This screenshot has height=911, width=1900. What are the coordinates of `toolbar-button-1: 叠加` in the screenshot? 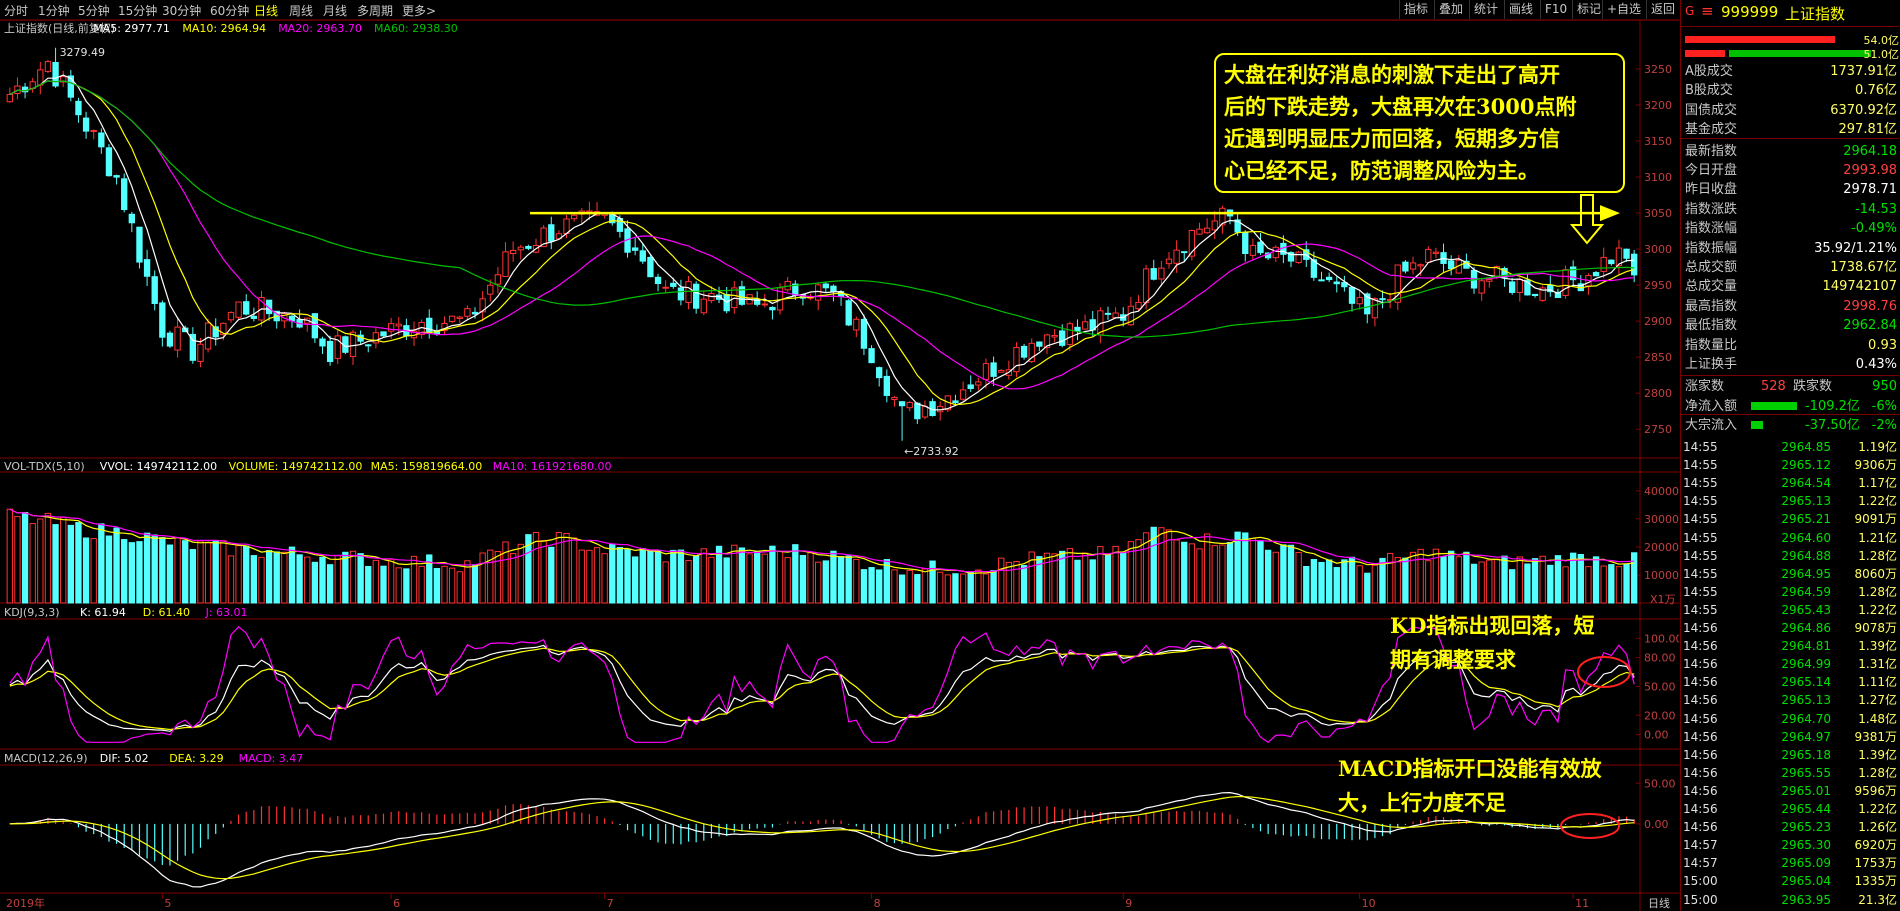 It's located at (1450, 9).